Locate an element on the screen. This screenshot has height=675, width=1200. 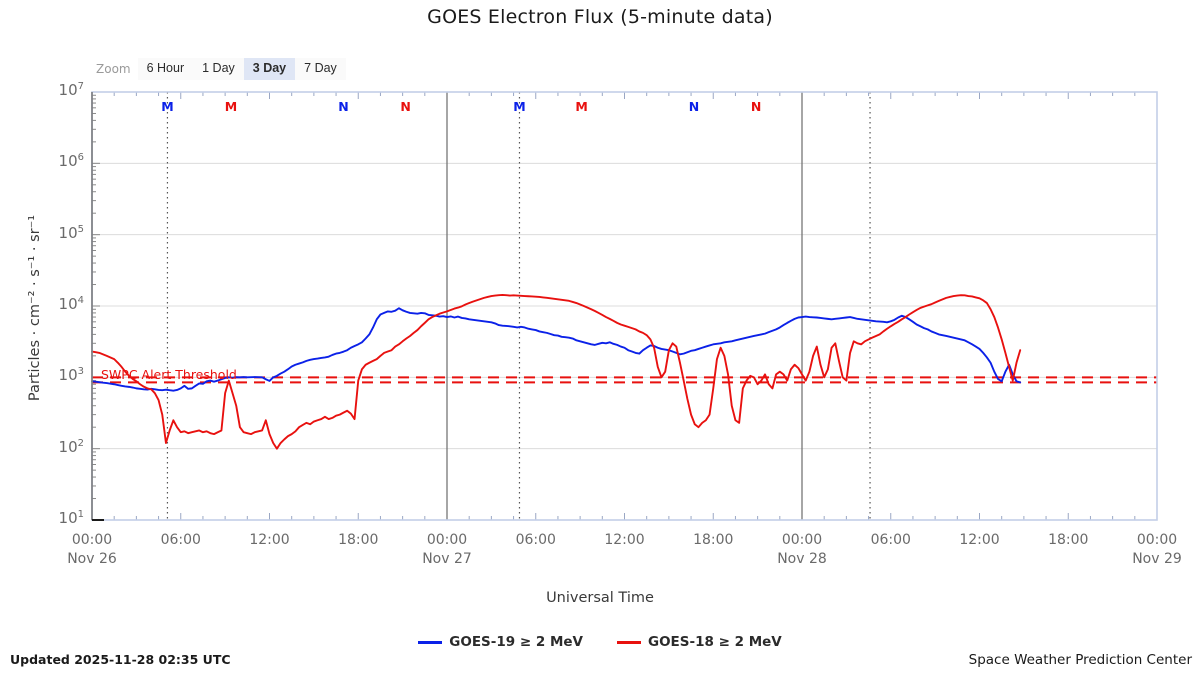
y-tick-label: 101 is located at coordinates (71, 518).